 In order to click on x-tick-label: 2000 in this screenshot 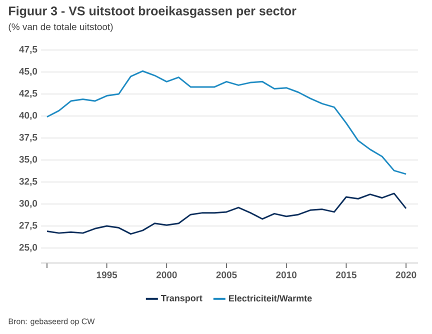, I will do `click(166, 275)`.